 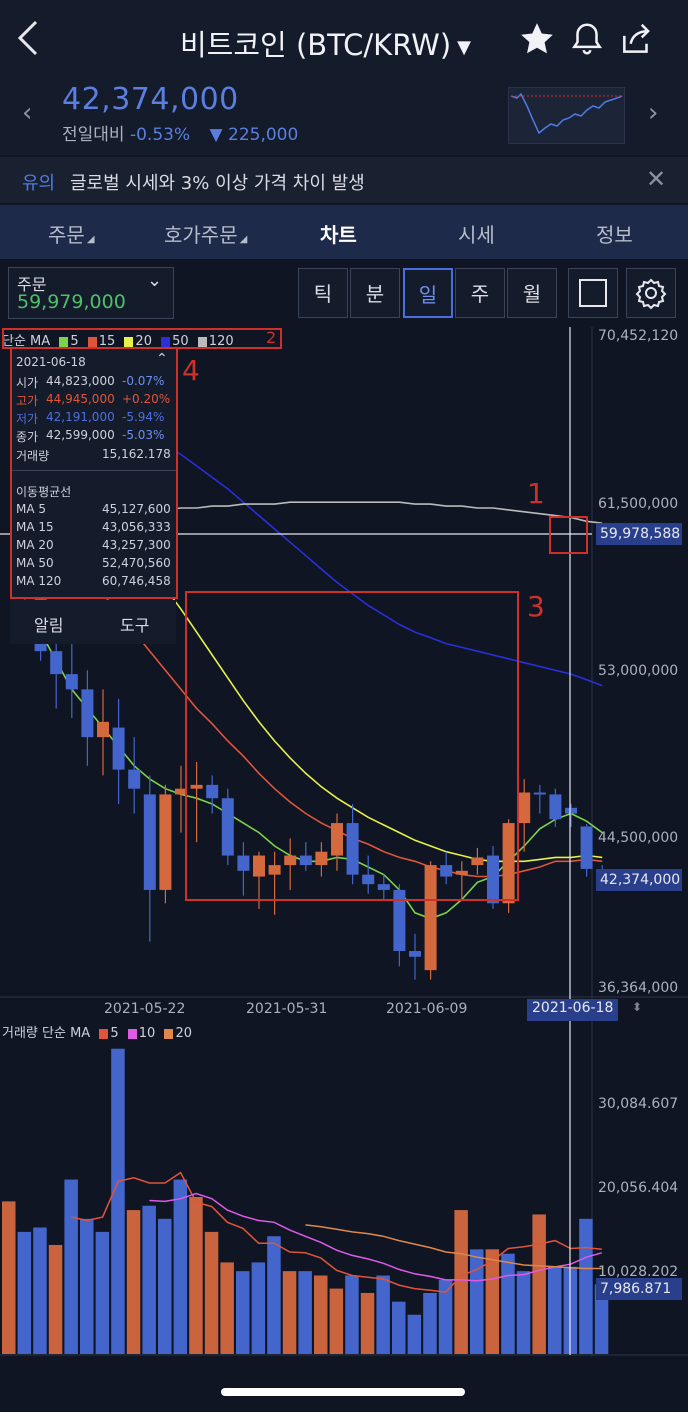 I want to click on square-icon, so click(x=593, y=293).